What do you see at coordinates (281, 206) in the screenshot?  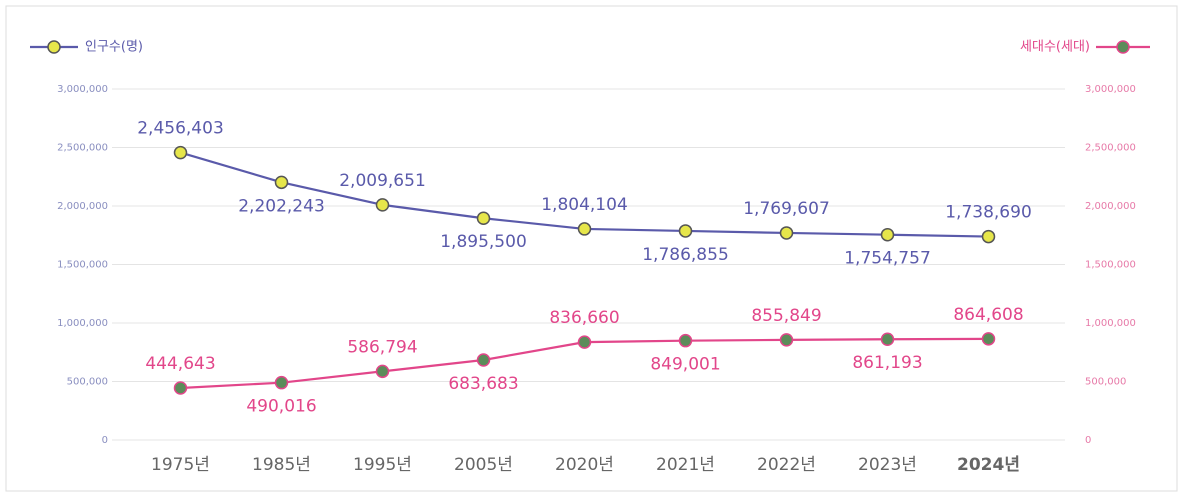 I see `value-label: 2,202,243` at bounding box center [281, 206].